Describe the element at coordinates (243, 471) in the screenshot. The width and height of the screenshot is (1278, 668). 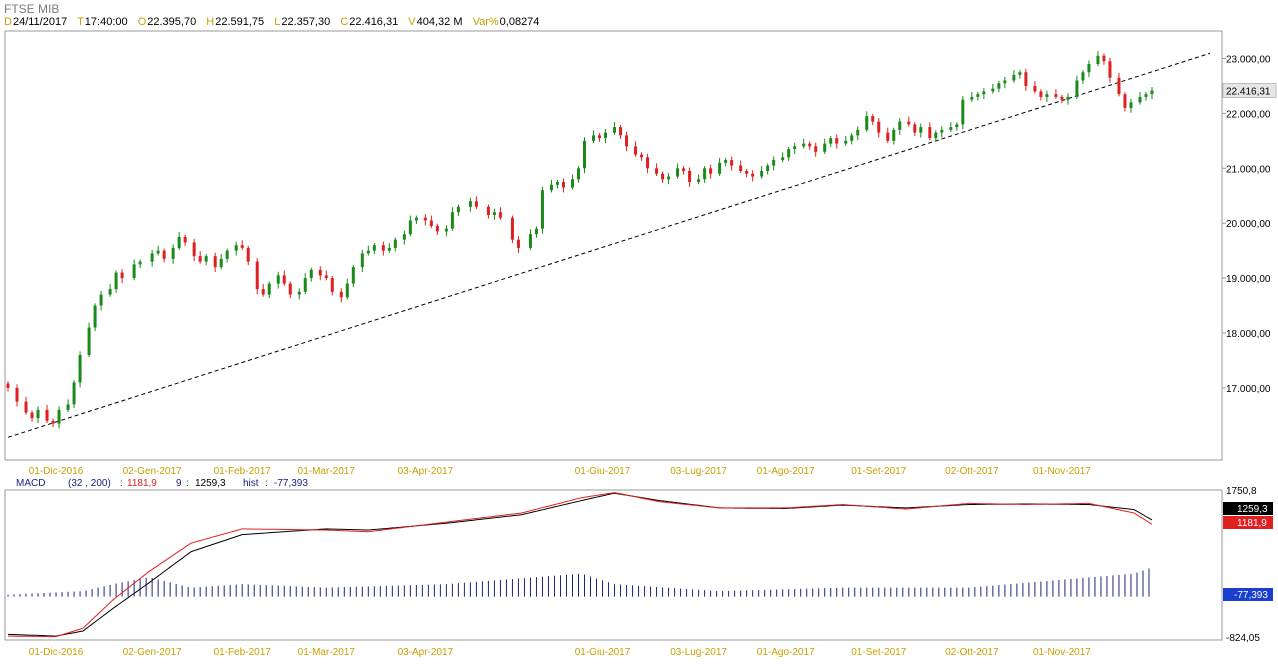
I see `price-x-tick-label: 01-Feb-2017` at that location.